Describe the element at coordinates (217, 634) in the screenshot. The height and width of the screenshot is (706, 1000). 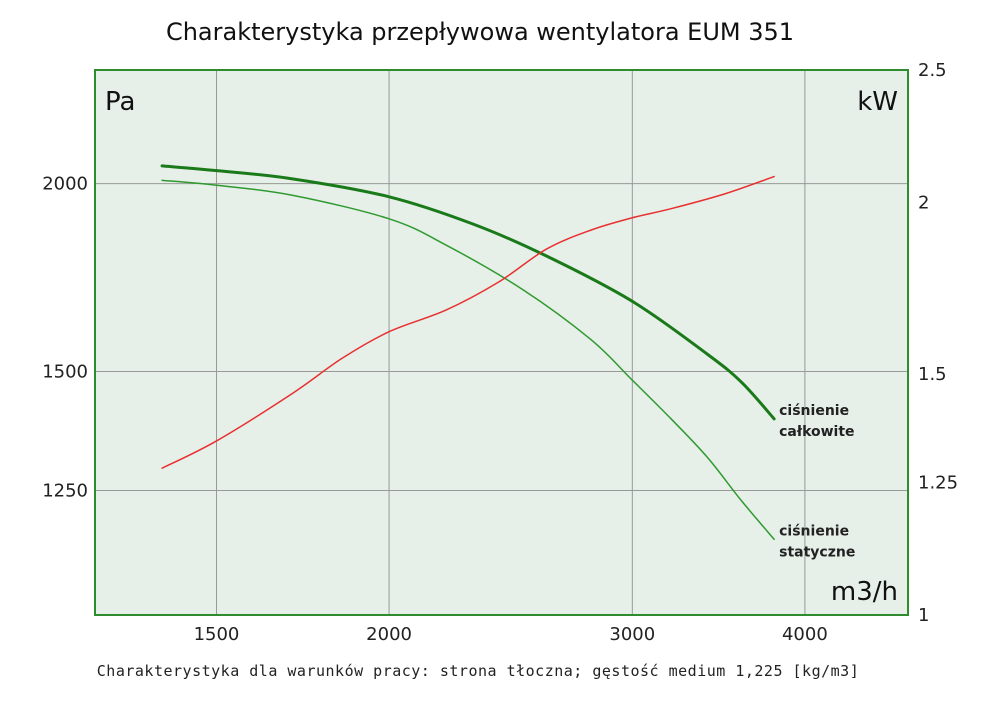
I see `x-tick-label-1500: 1500` at that location.